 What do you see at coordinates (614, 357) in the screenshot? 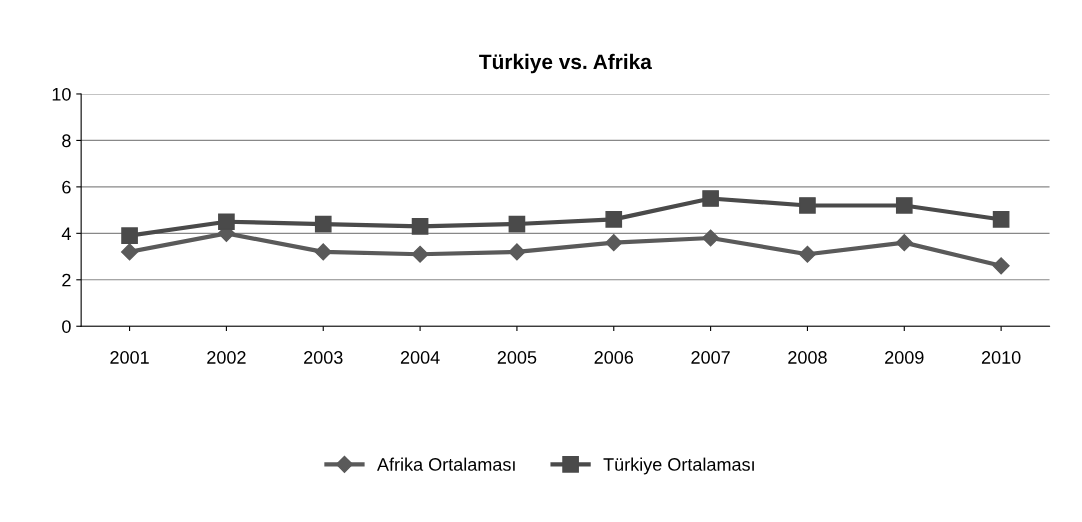
I see `x-tick-label: 2006` at bounding box center [614, 357].